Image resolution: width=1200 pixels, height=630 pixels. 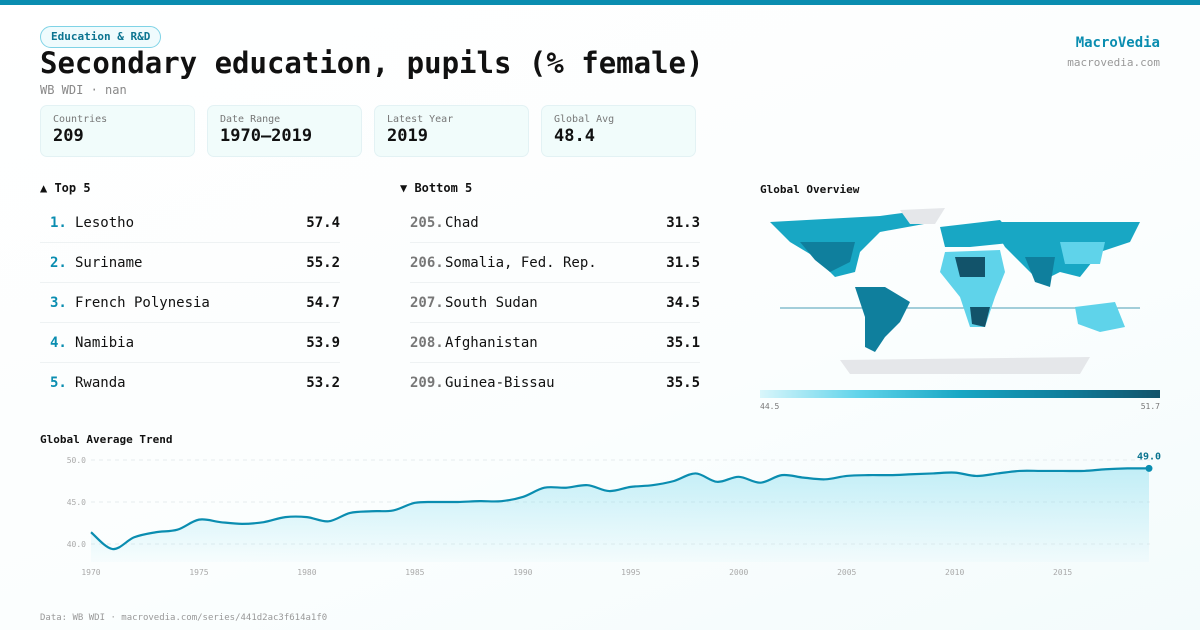 I want to click on country-value: 57.4, so click(x=323, y=222).